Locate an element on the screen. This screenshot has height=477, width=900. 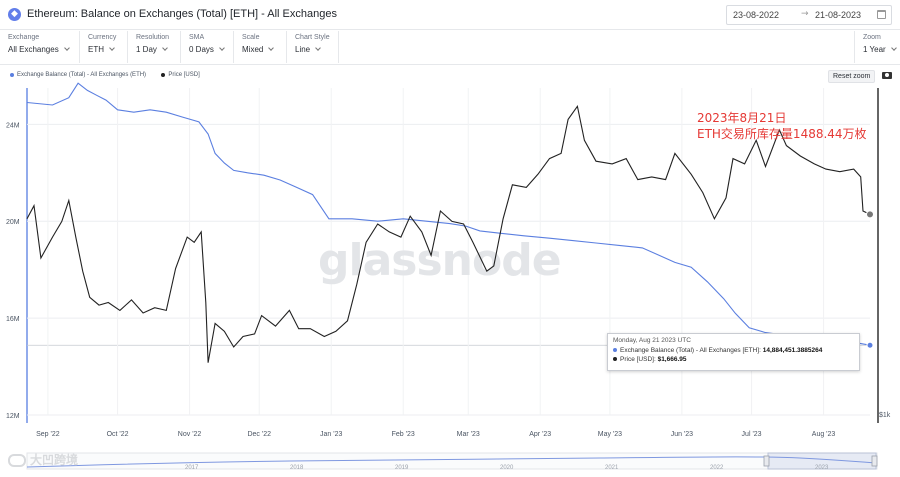
arrow-right-icon: → is located at coordinates (805, 14).